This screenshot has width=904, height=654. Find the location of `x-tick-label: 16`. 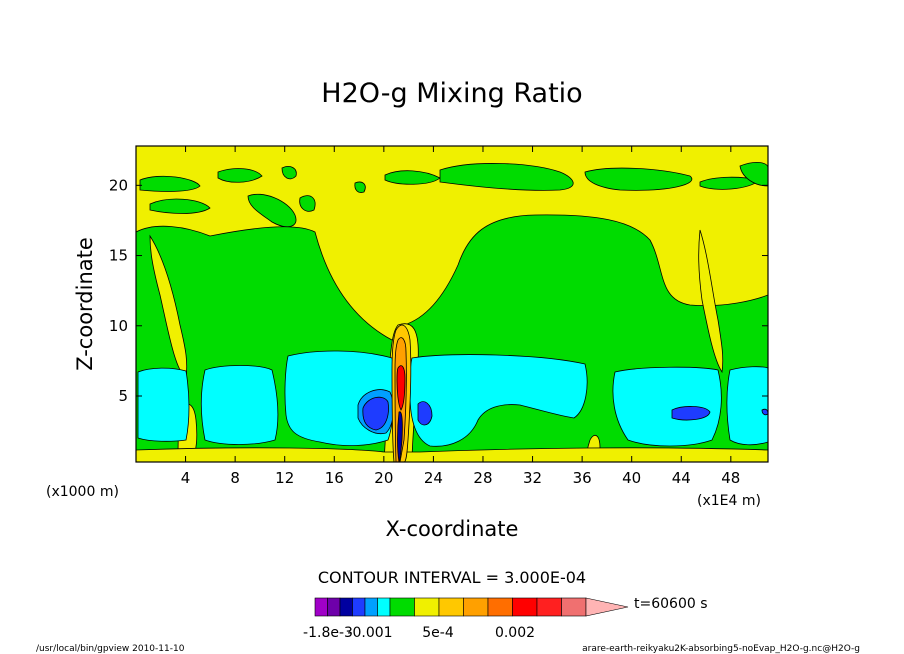

x-tick-label: 16 is located at coordinates (334, 478).